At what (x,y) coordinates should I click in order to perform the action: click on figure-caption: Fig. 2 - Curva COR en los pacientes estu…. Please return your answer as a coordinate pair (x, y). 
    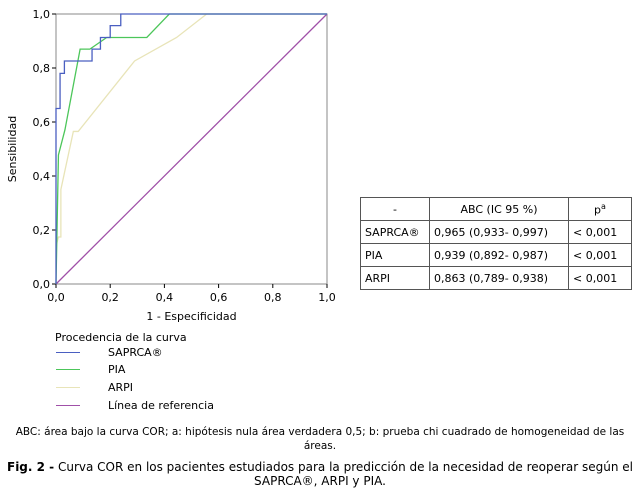
    Looking at the image, I should click on (320, 474).